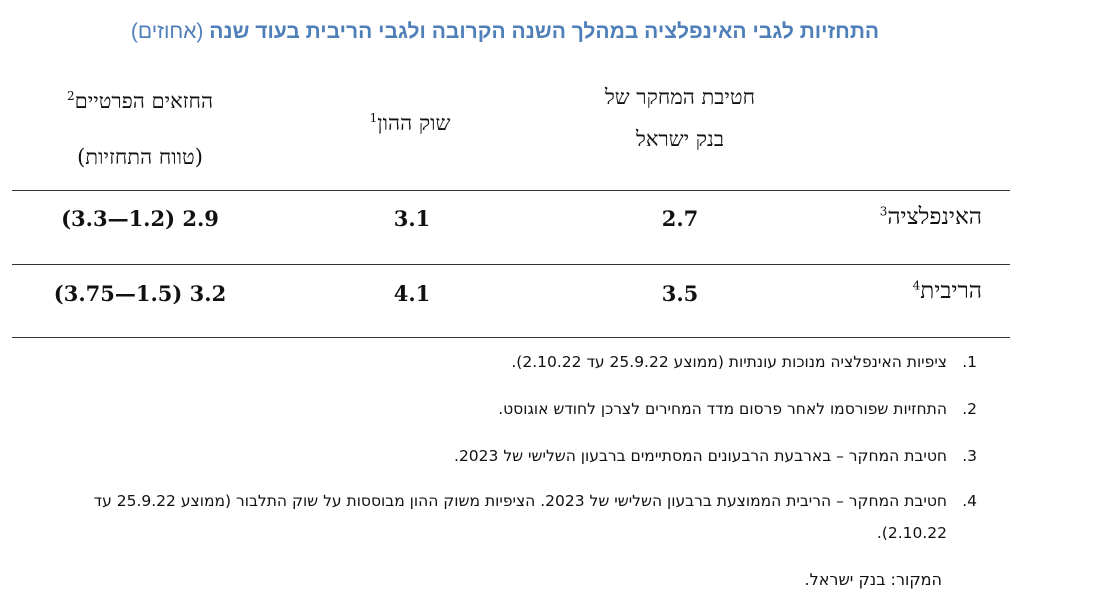 The width and height of the screenshot is (1097, 606). What do you see at coordinates (680, 293) in the screenshot?
I see `cell-interest-research: 3.5` at bounding box center [680, 293].